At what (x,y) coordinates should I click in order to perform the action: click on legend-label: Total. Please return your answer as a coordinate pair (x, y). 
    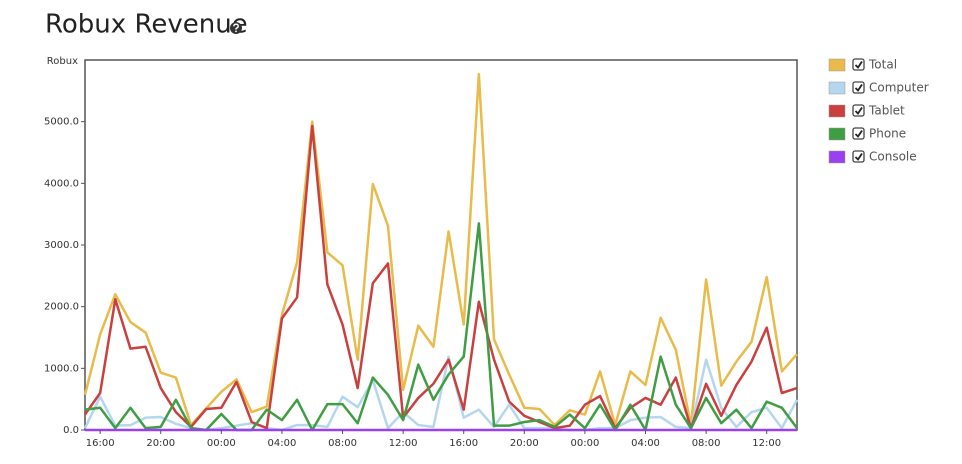
    Looking at the image, I should click on (882, 65).